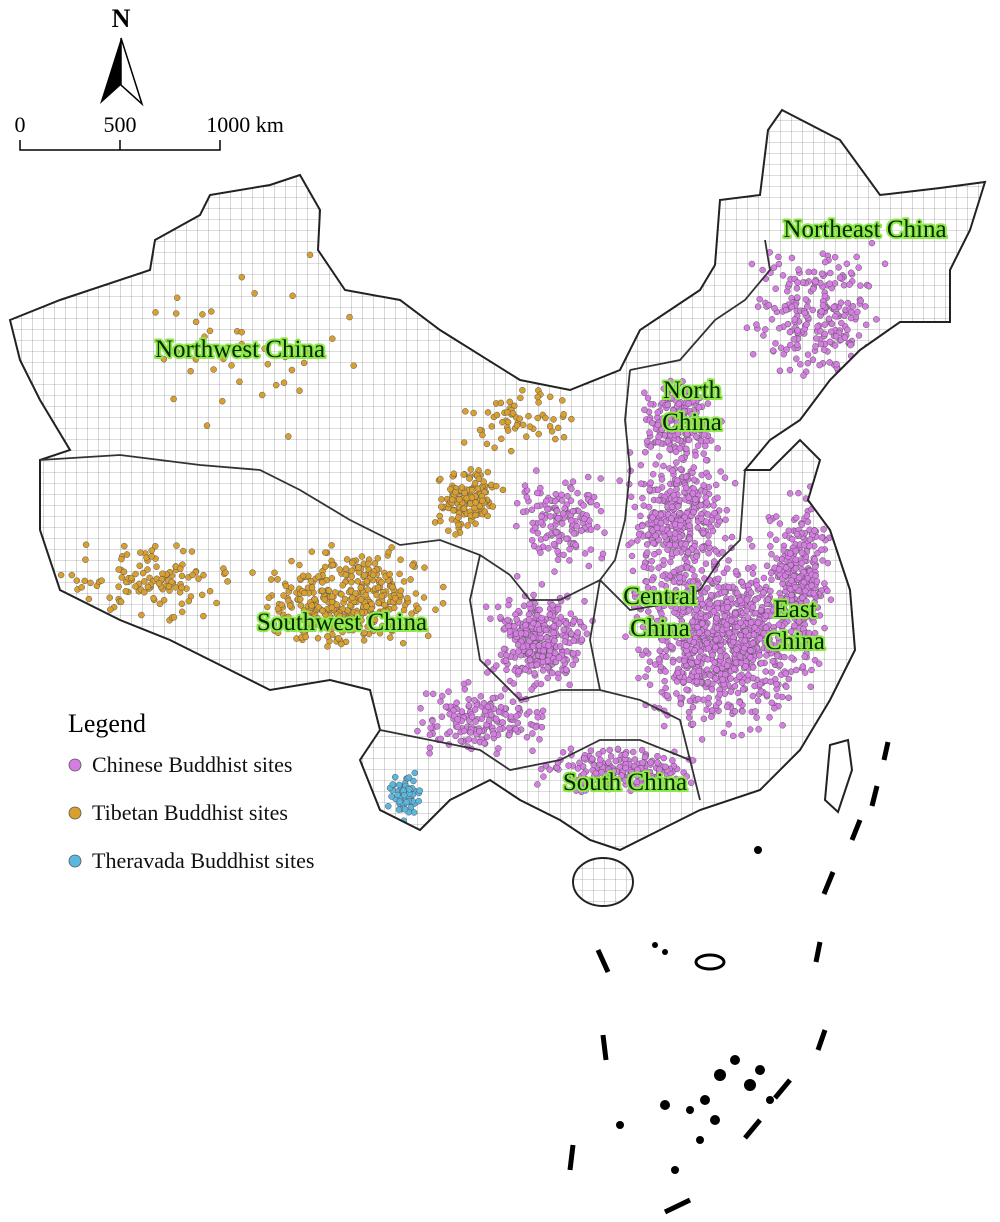 This screenshot has height=1222, width=1000. I want to click on legend-label: Chinese Buddhist sites, so click(192, 764).